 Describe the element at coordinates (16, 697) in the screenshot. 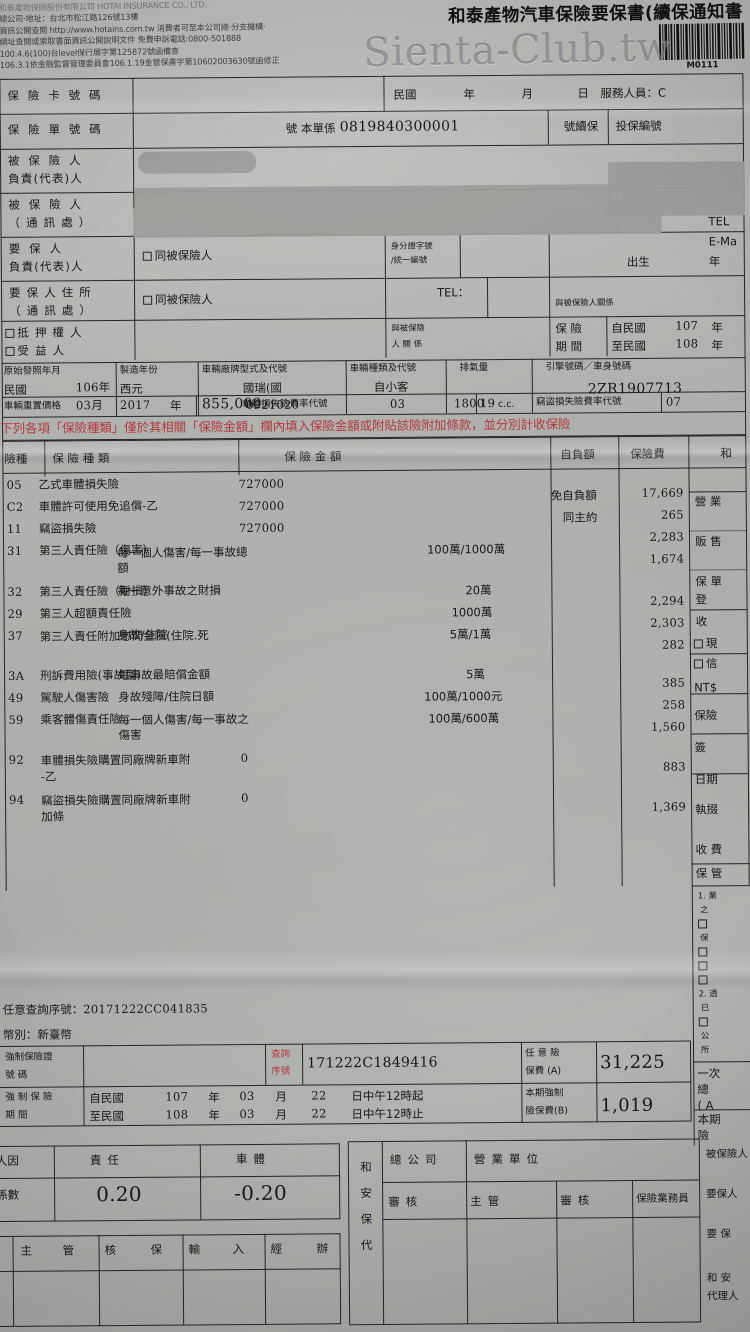

I see `table-row: 49` at that location.